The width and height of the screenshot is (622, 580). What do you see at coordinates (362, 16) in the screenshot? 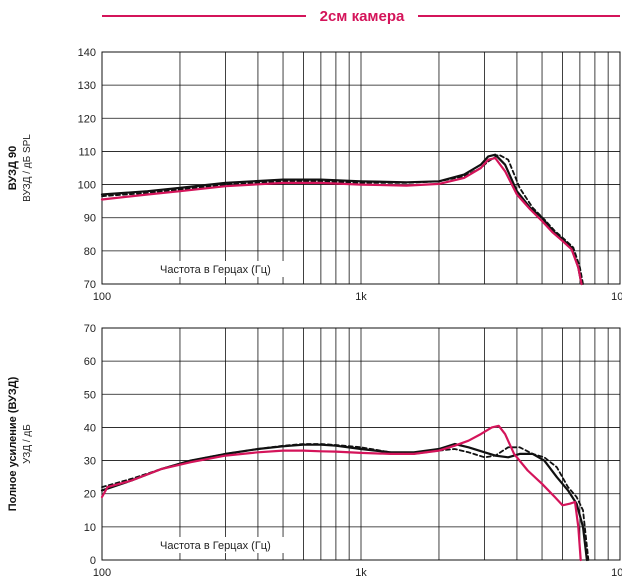
I see `chart-title: 2см камера` at bounding box center [362, 16].